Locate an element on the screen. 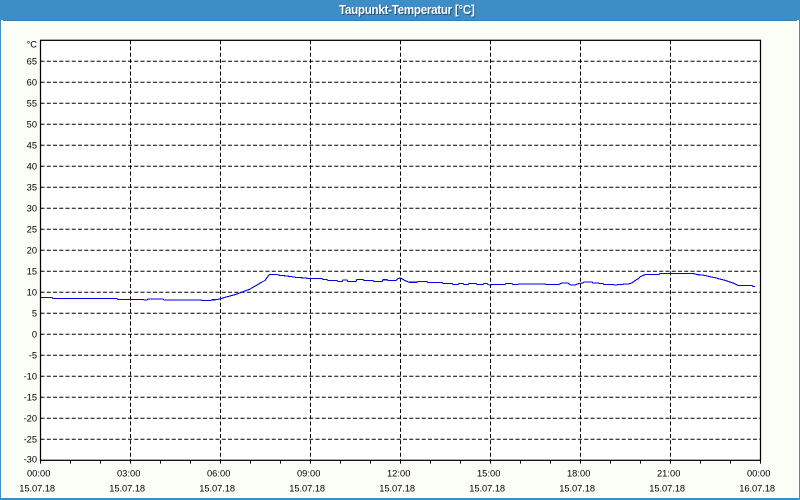 The image size is (800, 500). svg-text: 65 is located at coordinates (32, 62).